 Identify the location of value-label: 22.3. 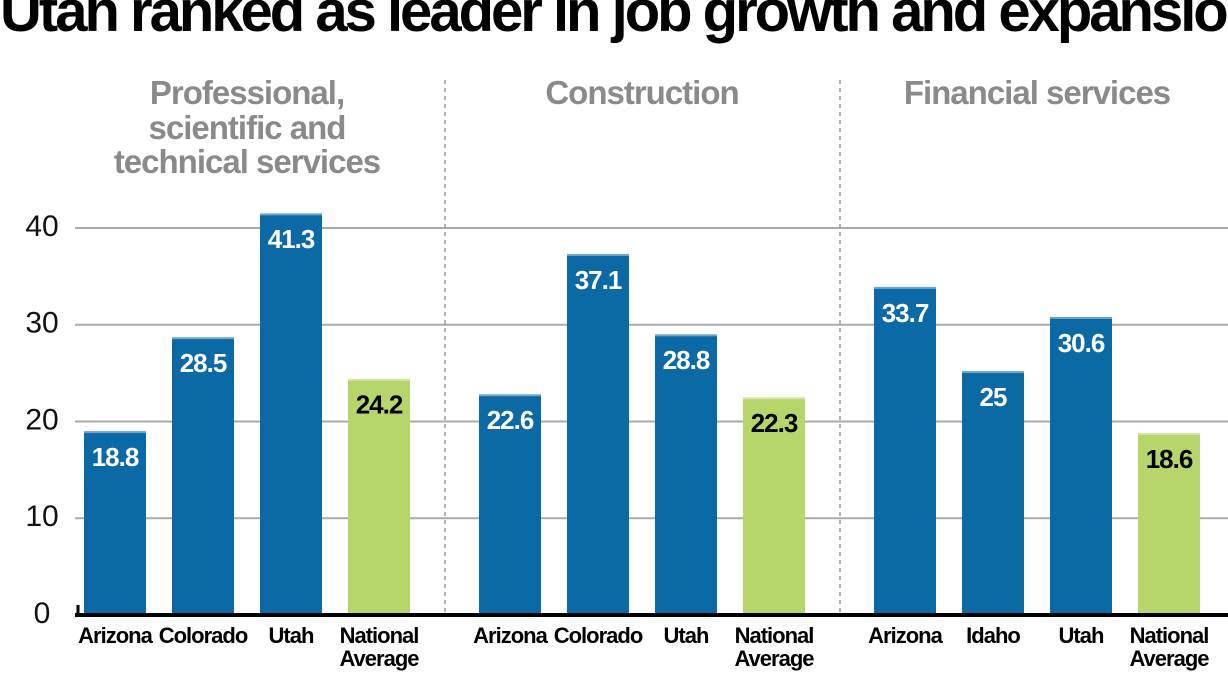
(774, 423).